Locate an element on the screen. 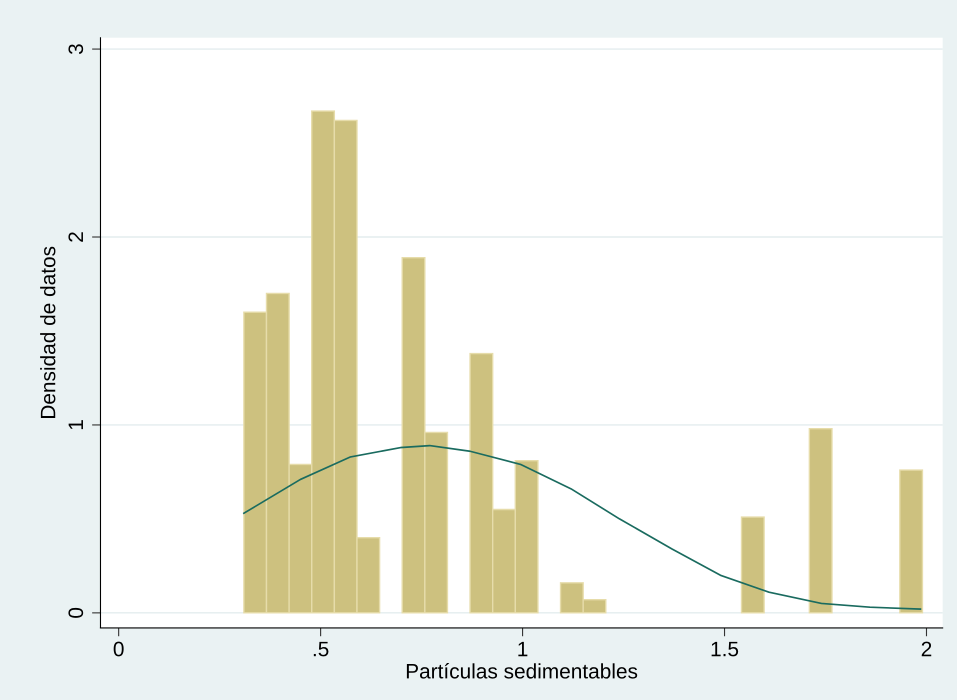 The width and height of the screenshot is (957, 700). y-tick-label: 0 is located at coordinates (76, 613).